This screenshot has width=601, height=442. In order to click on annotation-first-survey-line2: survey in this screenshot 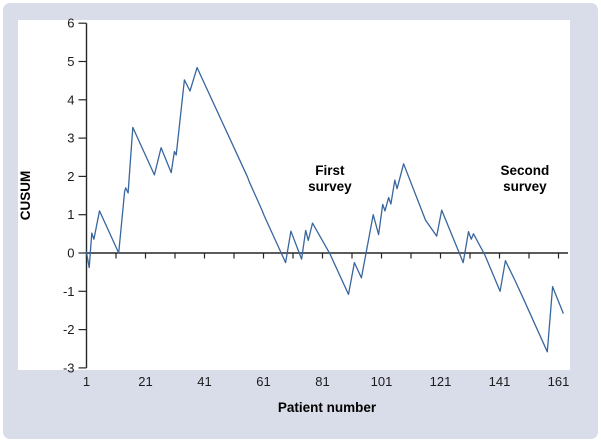, I will do `click(330, 186)`.